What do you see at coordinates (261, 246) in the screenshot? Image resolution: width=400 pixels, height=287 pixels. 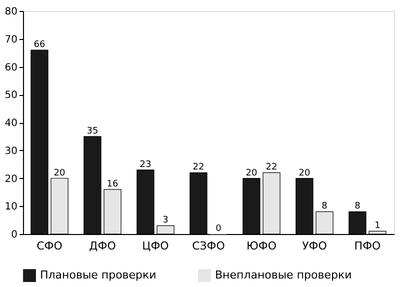 I see `x-tick-label: ЮФО` at bounding box center [261, 246].